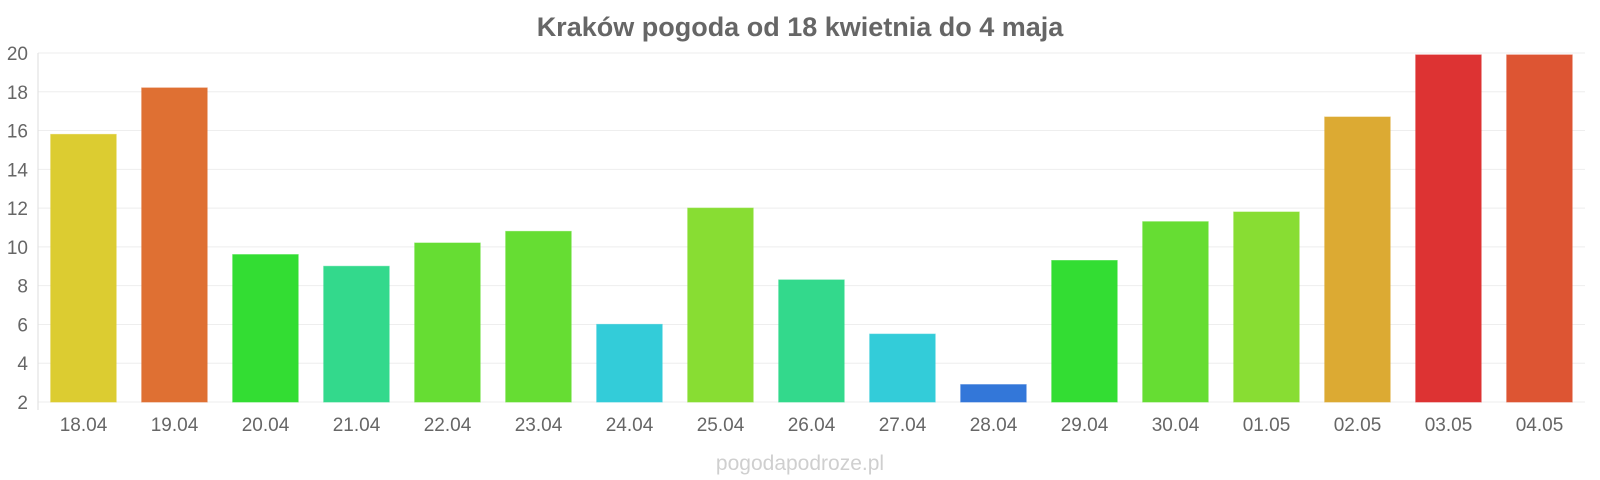 This screenshot has width=1600, height=480. I want to click on y-tick-label: 10, so click(17, 248).